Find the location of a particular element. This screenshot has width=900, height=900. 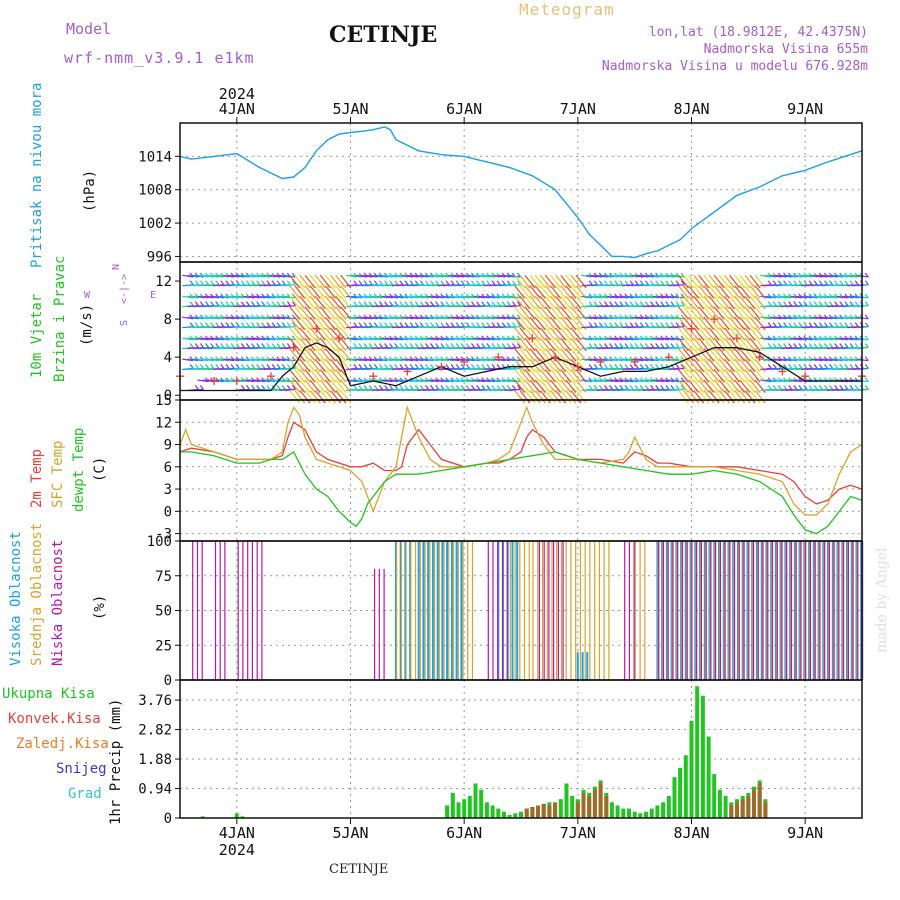

model-altitude-text: Nadmorska Visina u modelu 676.928m is located at coordinates (734, 66).